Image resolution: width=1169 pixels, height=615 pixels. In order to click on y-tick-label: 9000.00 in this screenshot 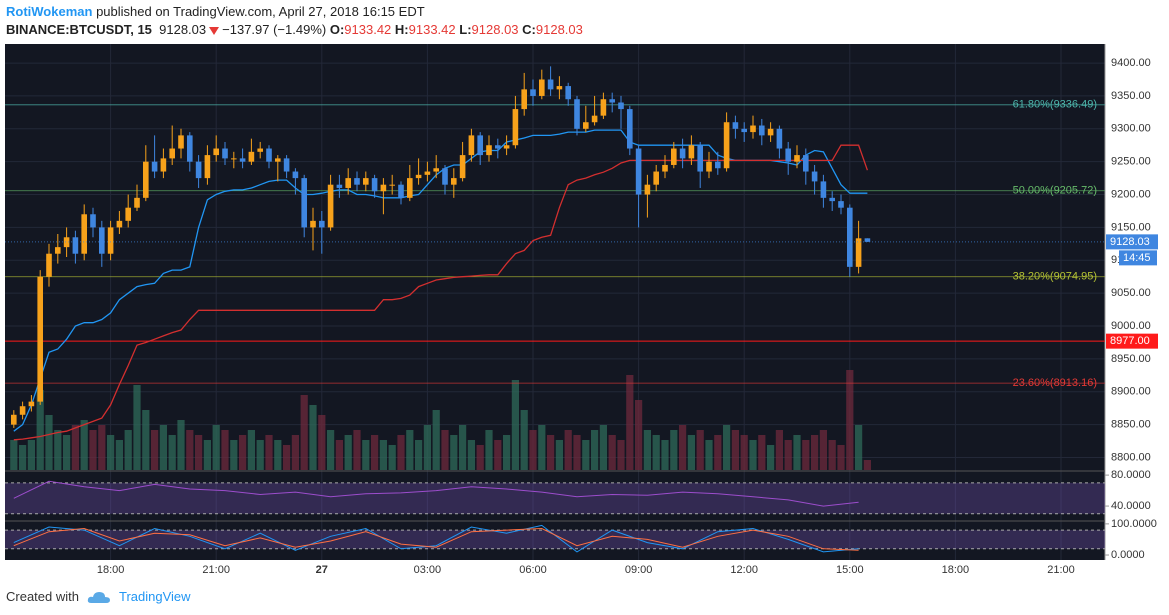, I will do `click(1131, 326)`.